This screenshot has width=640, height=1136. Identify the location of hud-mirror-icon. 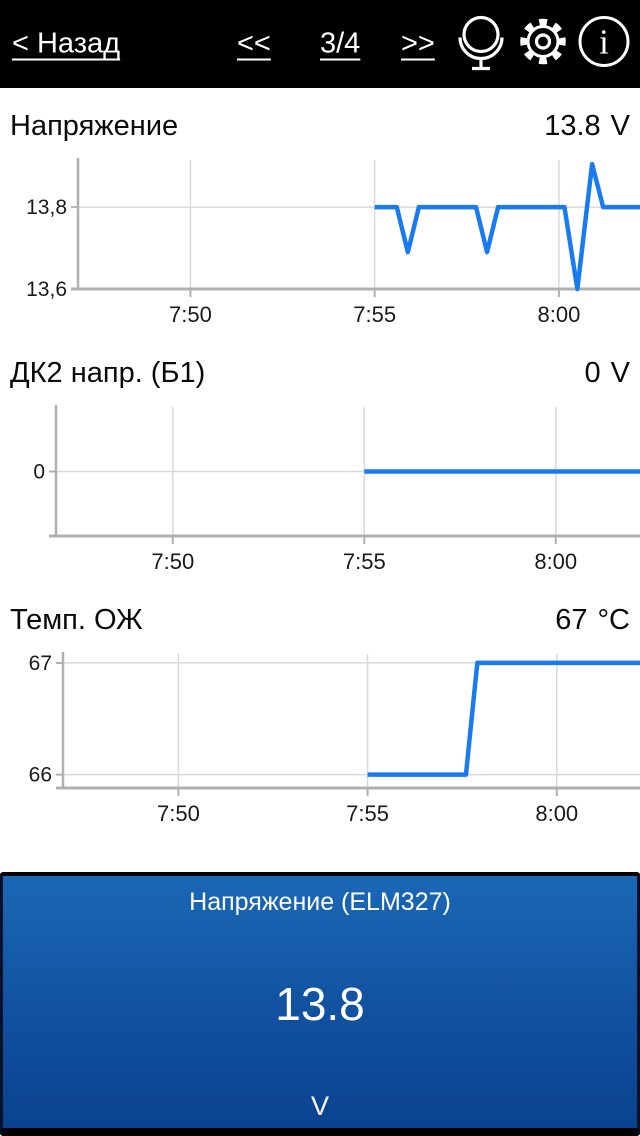
(481, 44).